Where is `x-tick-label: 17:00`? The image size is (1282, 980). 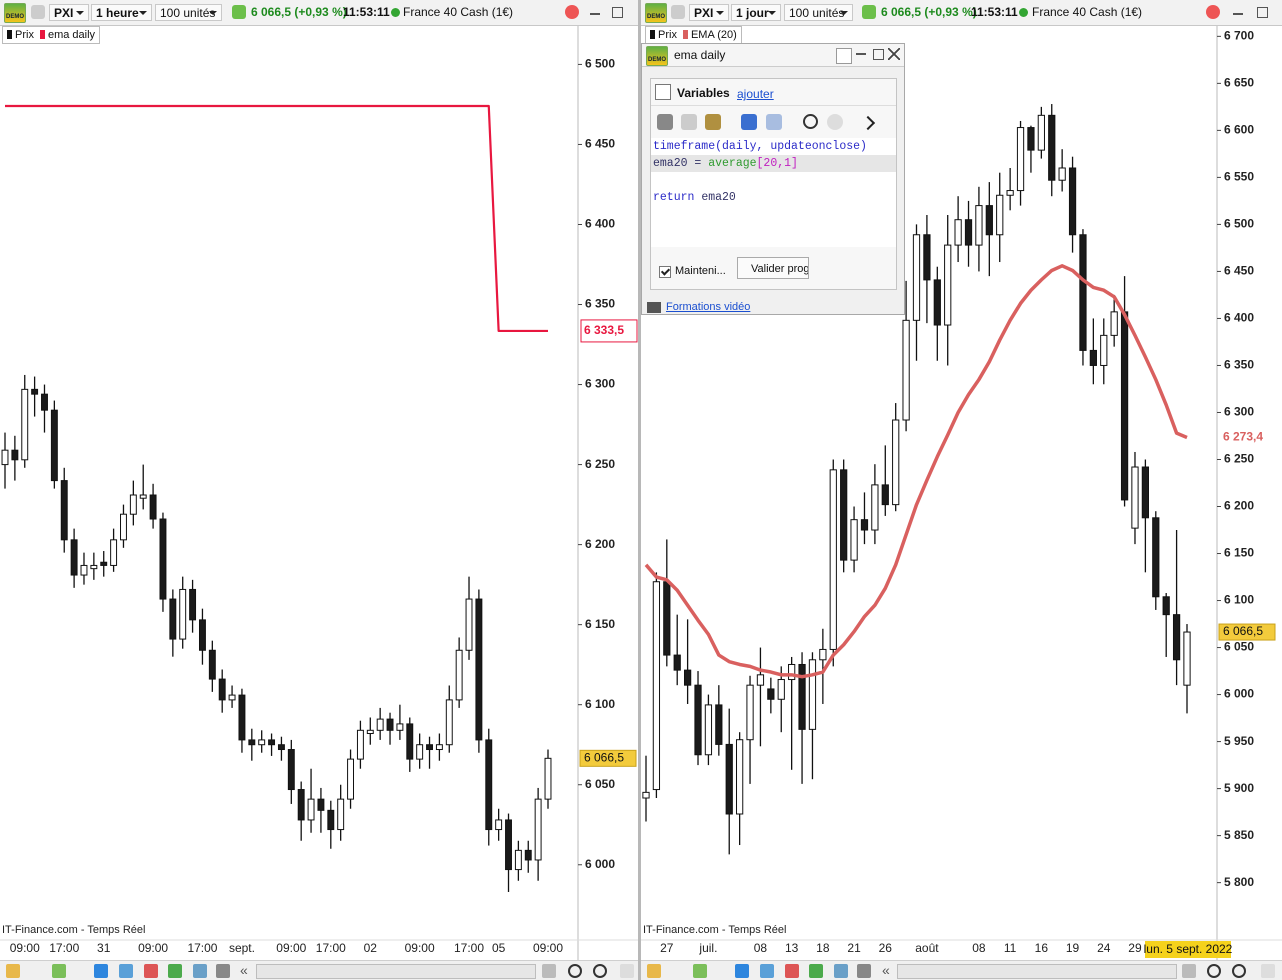 x-tick-label: 17:00 is located at coordinates (64, 948).